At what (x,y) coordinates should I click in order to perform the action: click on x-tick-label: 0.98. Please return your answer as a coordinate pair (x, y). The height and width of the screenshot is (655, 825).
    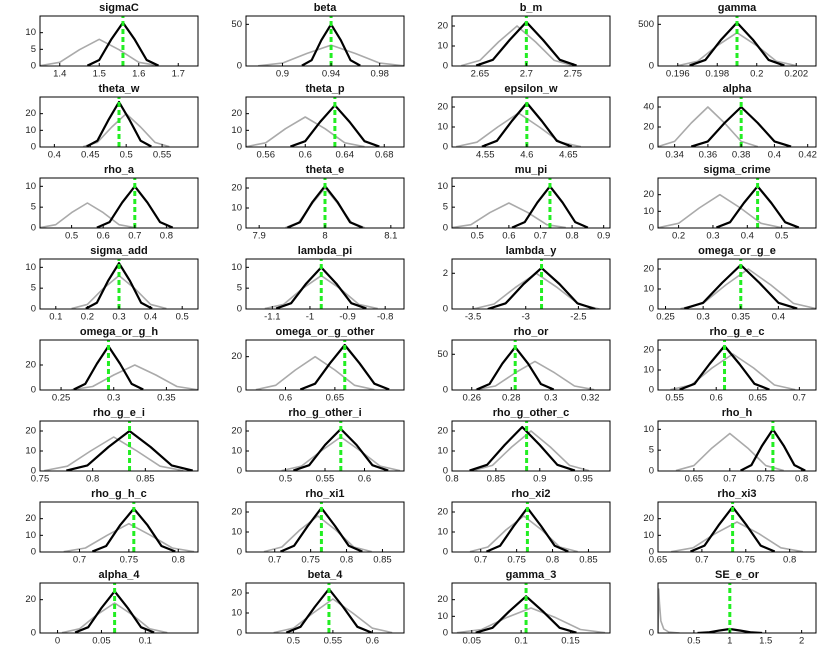
    Looking at the image, I should click on (379, 74).